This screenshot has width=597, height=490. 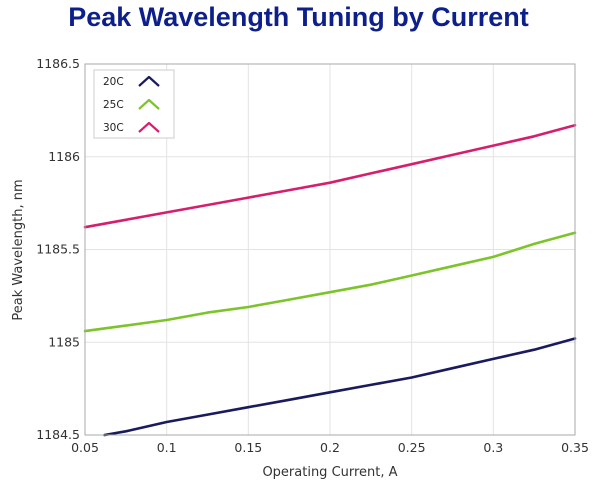 I want to click on x-tick-label: 0.15, so click(x=248, y=447).